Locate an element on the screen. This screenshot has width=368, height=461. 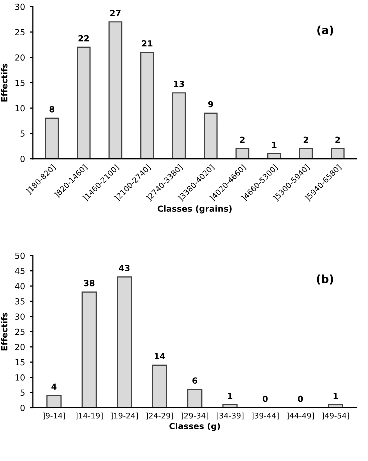
data-label: 6 is located at coordinates (195, 381).